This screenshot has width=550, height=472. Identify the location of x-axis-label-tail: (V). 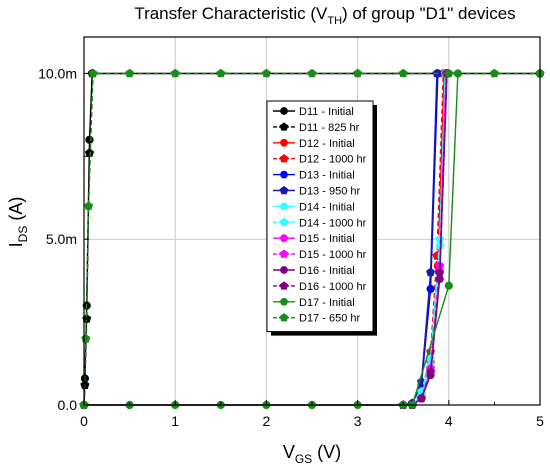
(326, 452).